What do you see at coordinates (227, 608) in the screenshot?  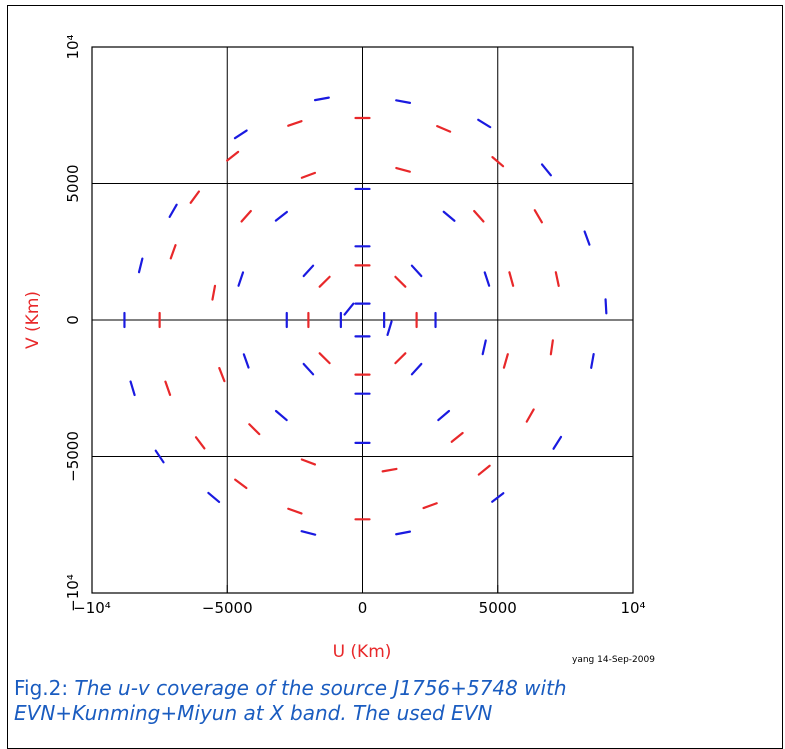 I see `x-tick-label: −5000` at bounding box center [227, 608].